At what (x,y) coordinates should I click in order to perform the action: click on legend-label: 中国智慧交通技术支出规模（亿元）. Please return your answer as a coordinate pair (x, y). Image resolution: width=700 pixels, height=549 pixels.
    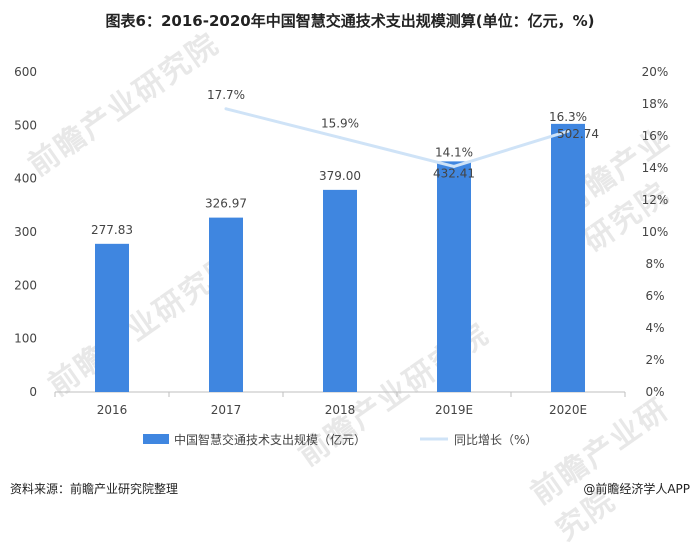
    Looking at the image, I should click on (270, 439).